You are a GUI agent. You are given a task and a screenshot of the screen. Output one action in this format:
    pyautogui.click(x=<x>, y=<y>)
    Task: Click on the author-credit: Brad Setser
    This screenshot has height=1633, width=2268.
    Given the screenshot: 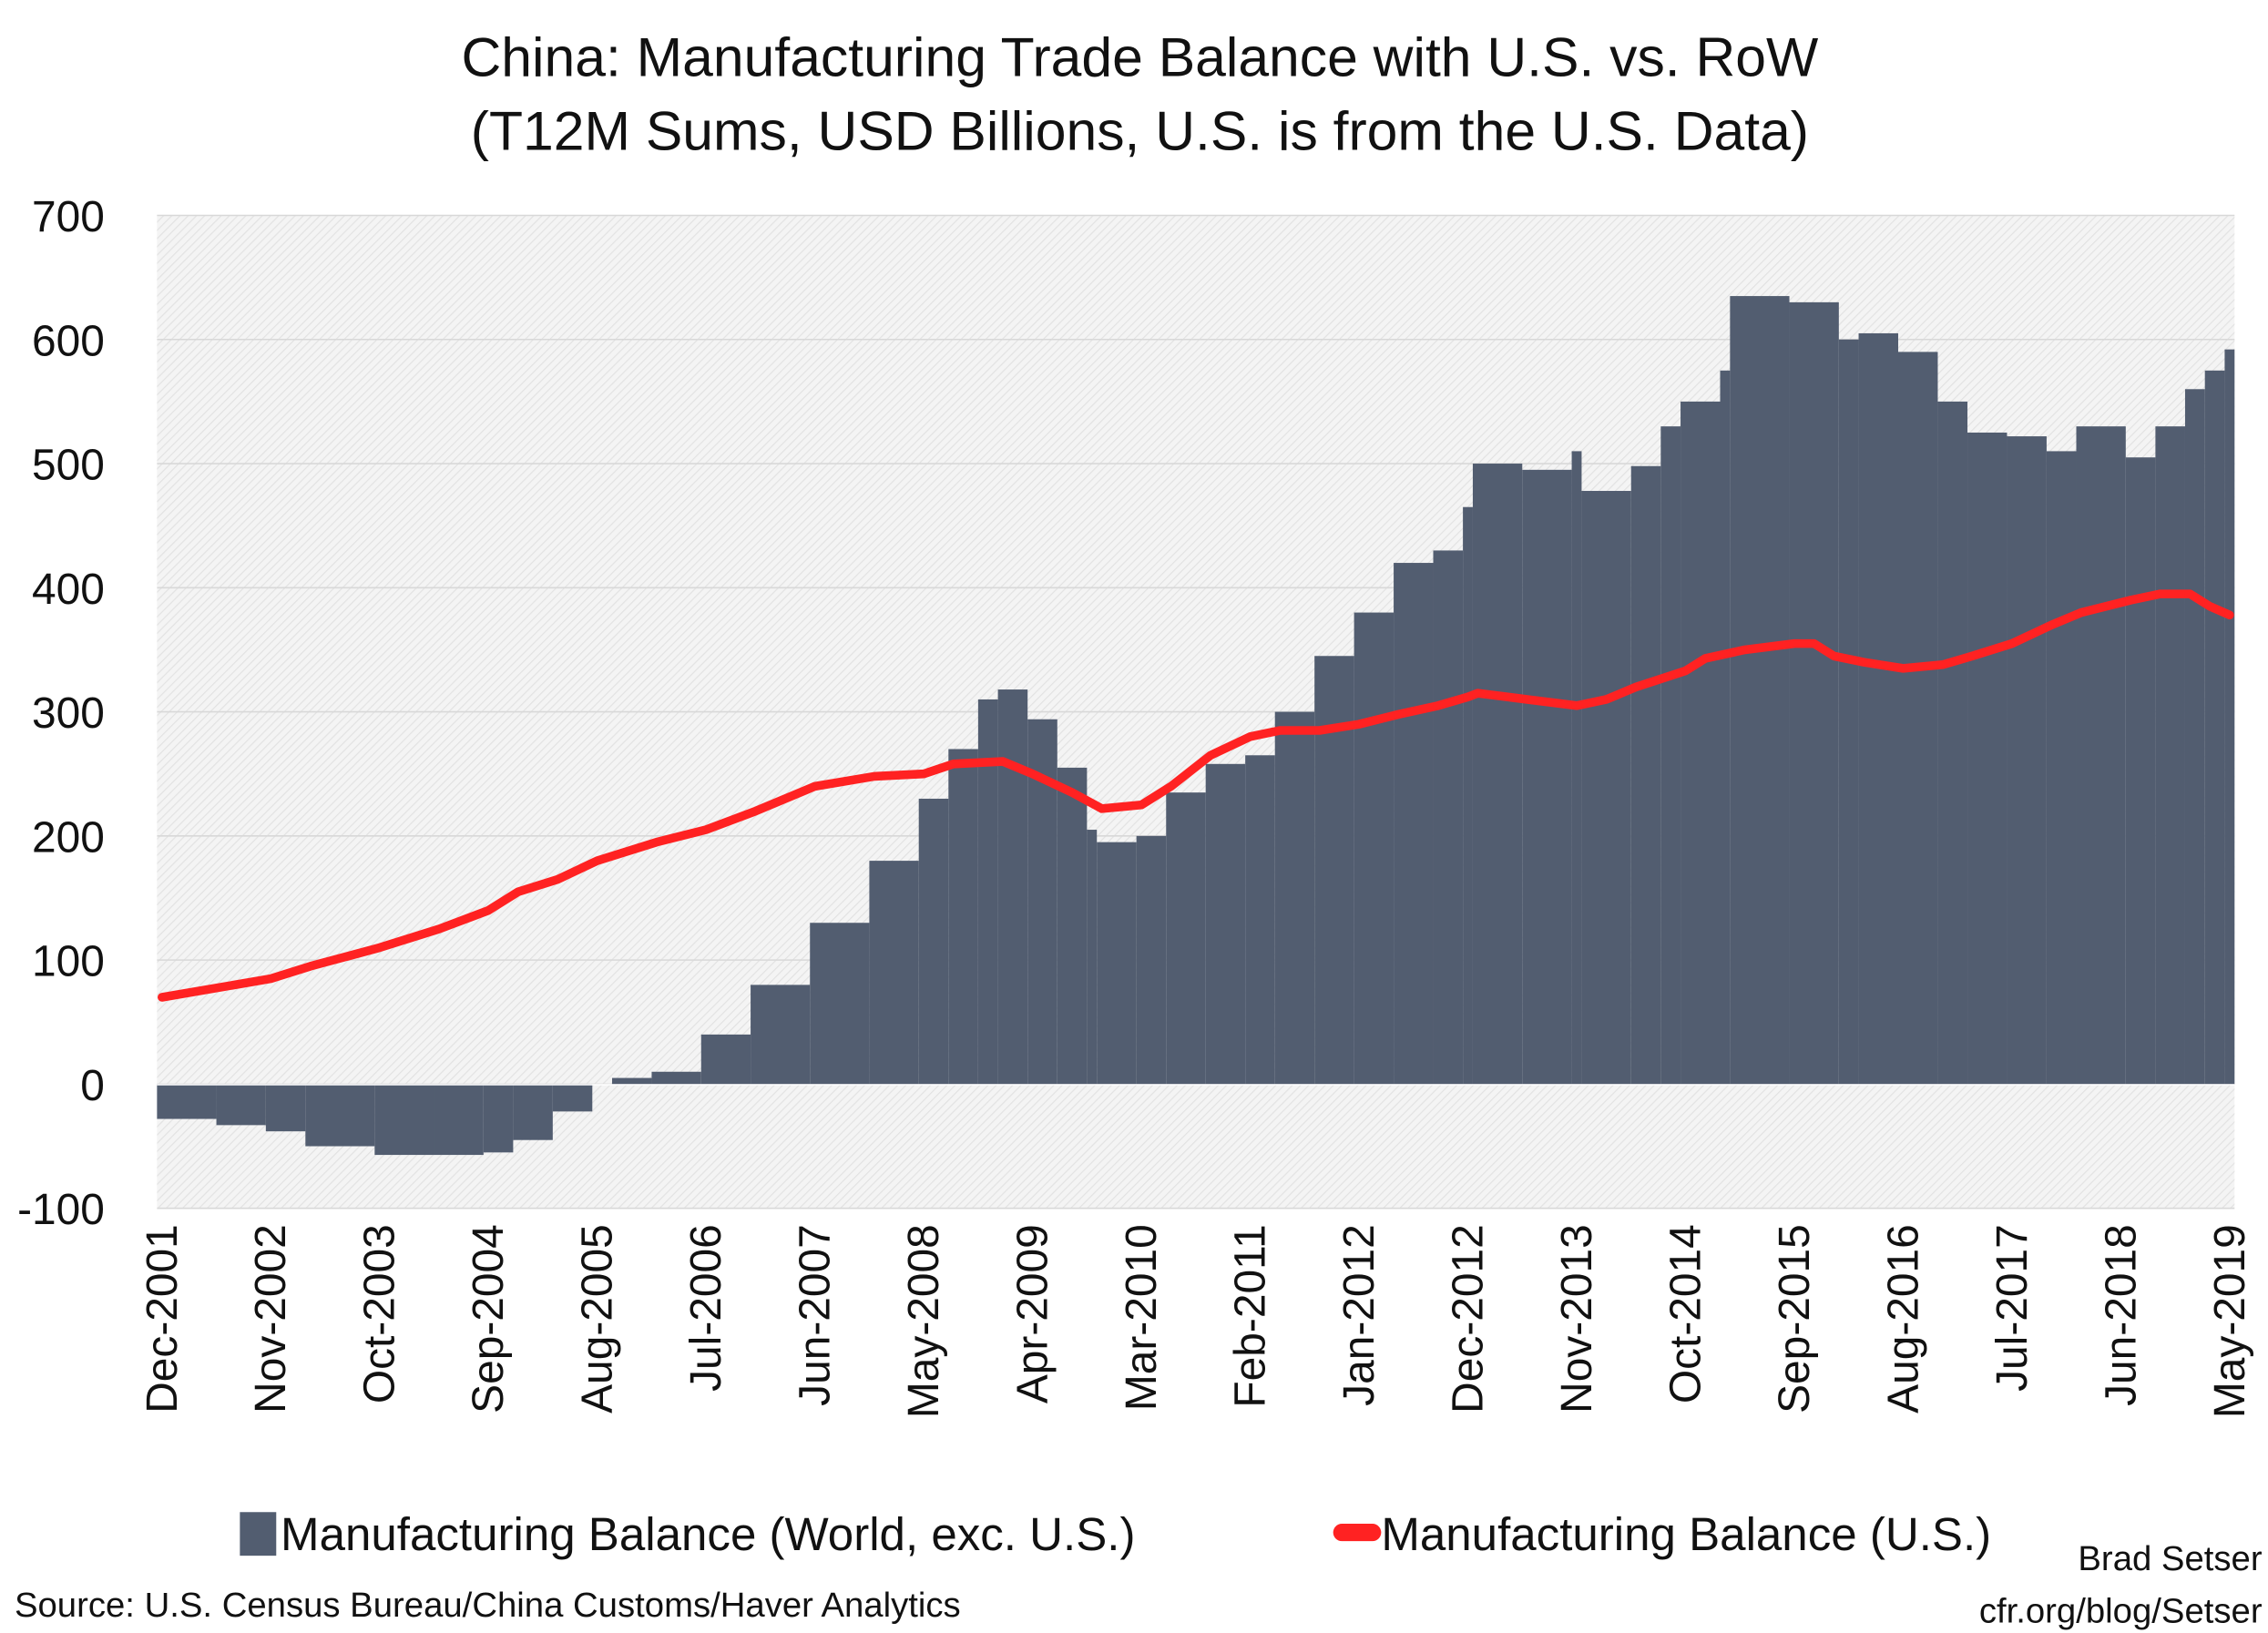 What is the action you would take?
    pyautogui.click(x=2170, y=1558)
    